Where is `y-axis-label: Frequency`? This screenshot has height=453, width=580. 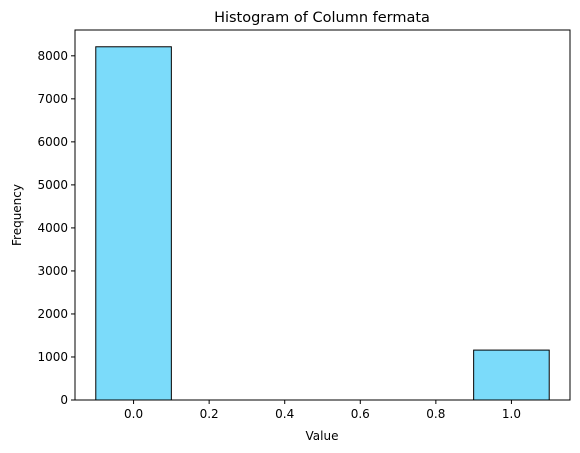 y-axis-label: Frequency is located at coordinates (17, 215).